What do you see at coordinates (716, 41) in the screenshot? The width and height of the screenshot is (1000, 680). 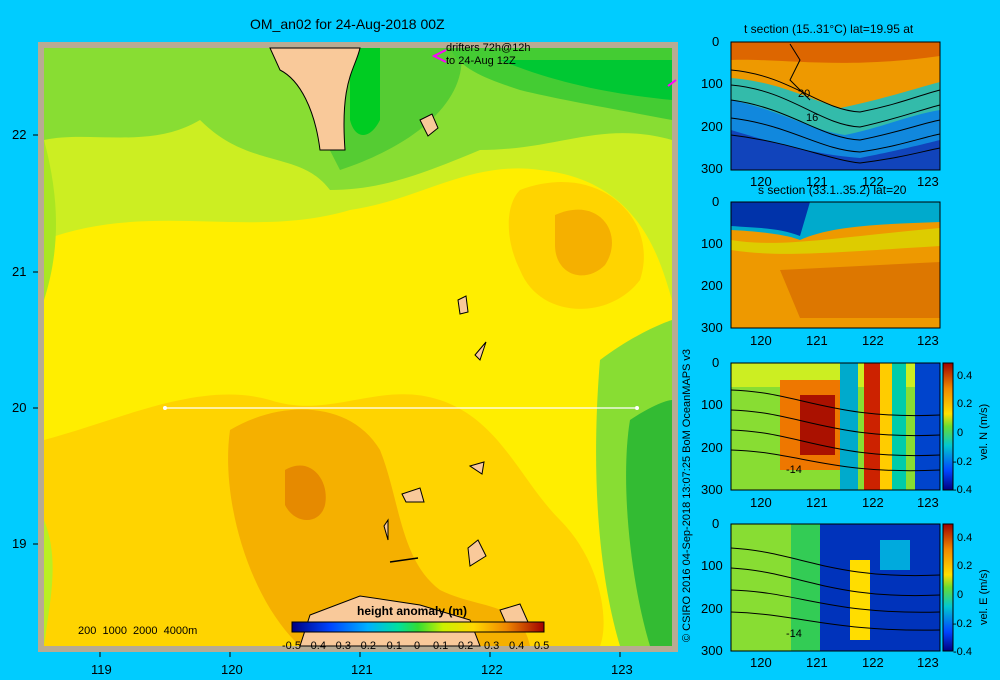 I see `t-ytick: 0` at bounding box center [716, 41].